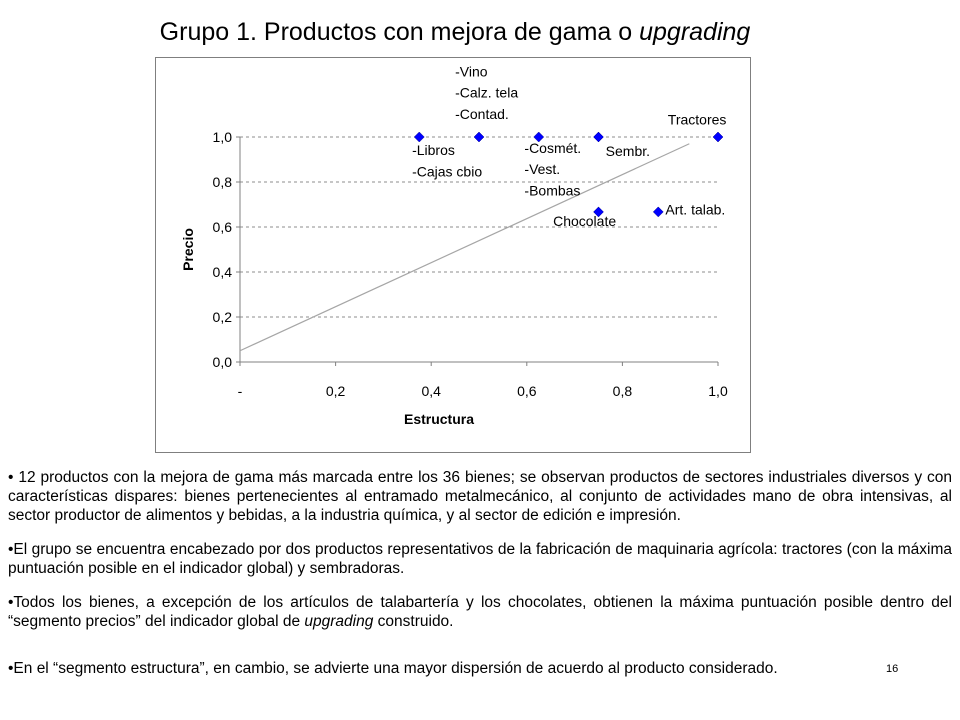  What do you see at coordinates (623, 391) in the screenshot?
I see `x-tick-label-4: 0,8` at bounding box center [623, 391].